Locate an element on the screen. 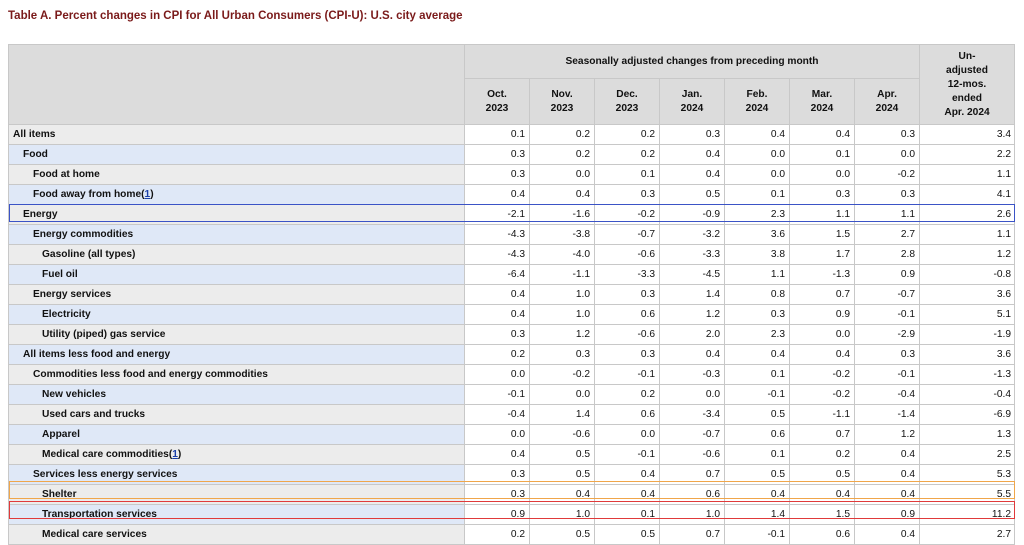  unadjusted-value-cell: 3.6 is located at coordinates (967, 354).